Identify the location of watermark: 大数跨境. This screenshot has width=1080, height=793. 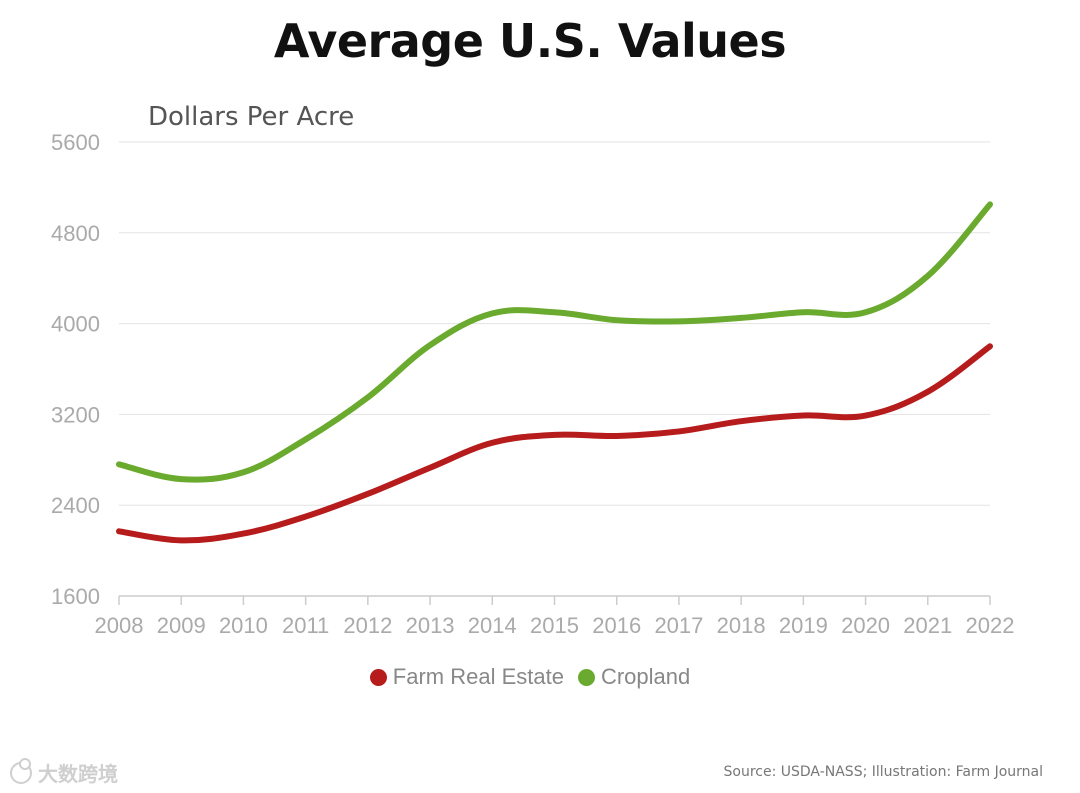
(64, 772).